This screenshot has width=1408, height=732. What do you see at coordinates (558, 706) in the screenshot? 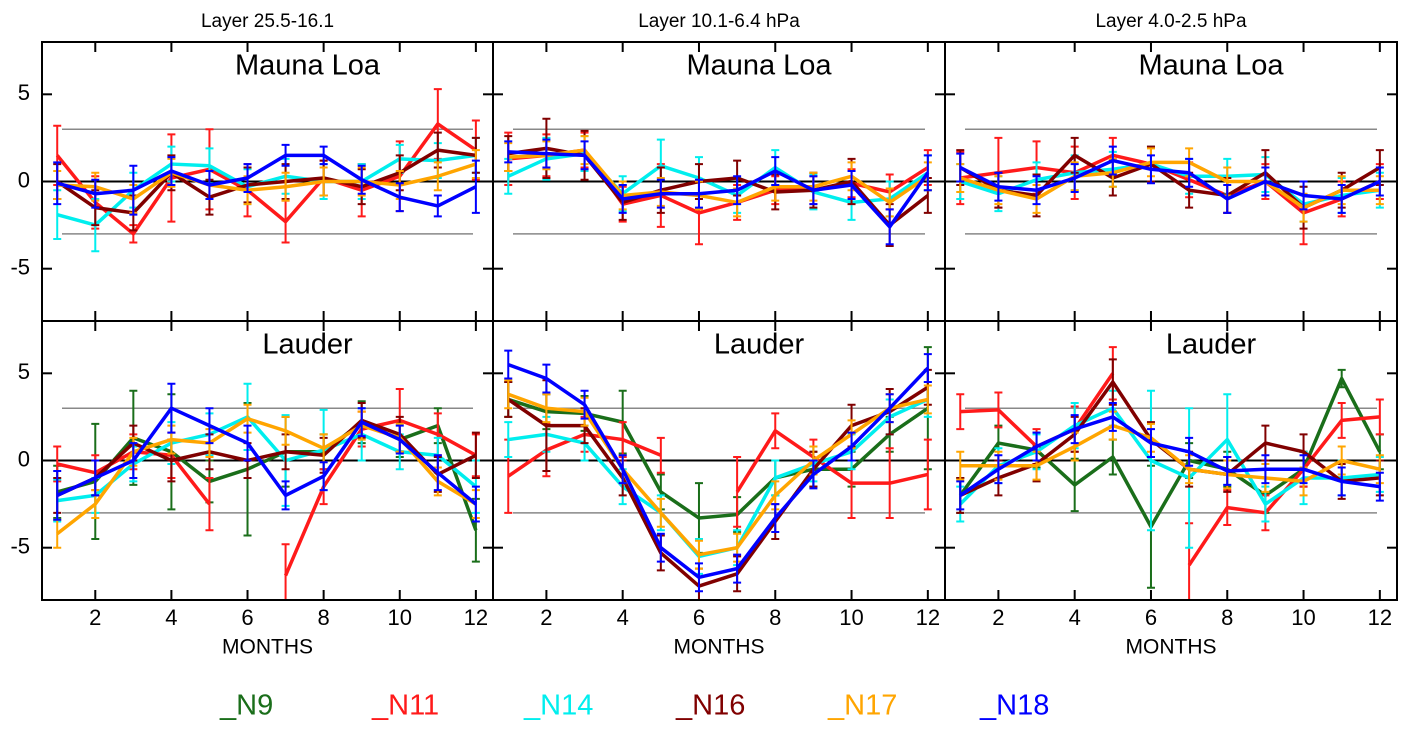
I see `legend-entry: _N14` at bounding box center [558, 706].